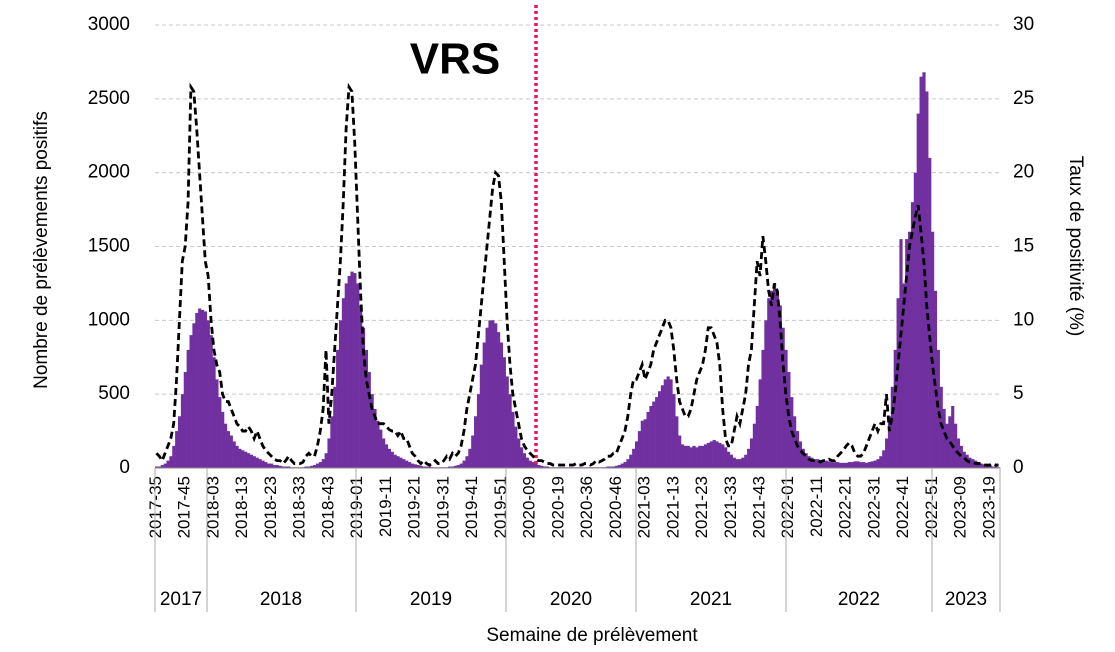 The image size is (1115, 652). Describe the element at coordinates (1023, 246) in the screenshot. I see `y2-tick-label: 15` at that location.